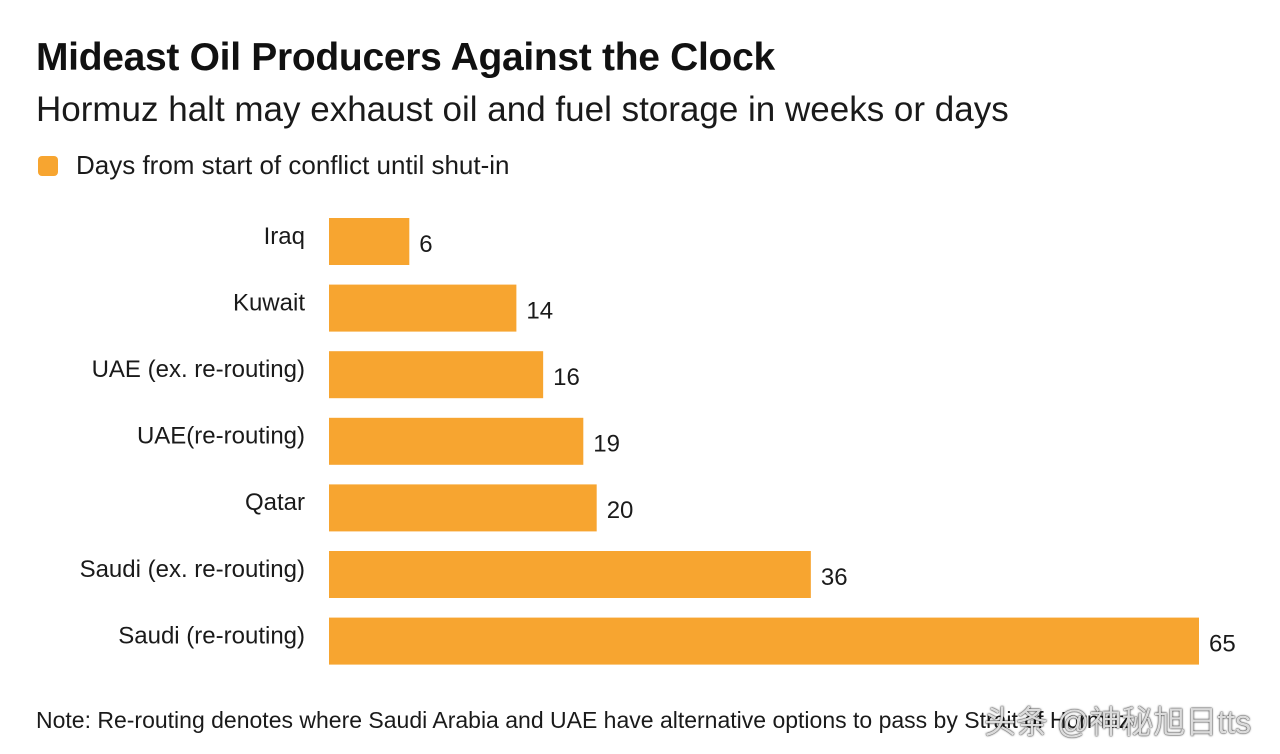 This screenshot has height=754, width=1280. I want to click on value-label-iraq: 6, so click(425, 244).